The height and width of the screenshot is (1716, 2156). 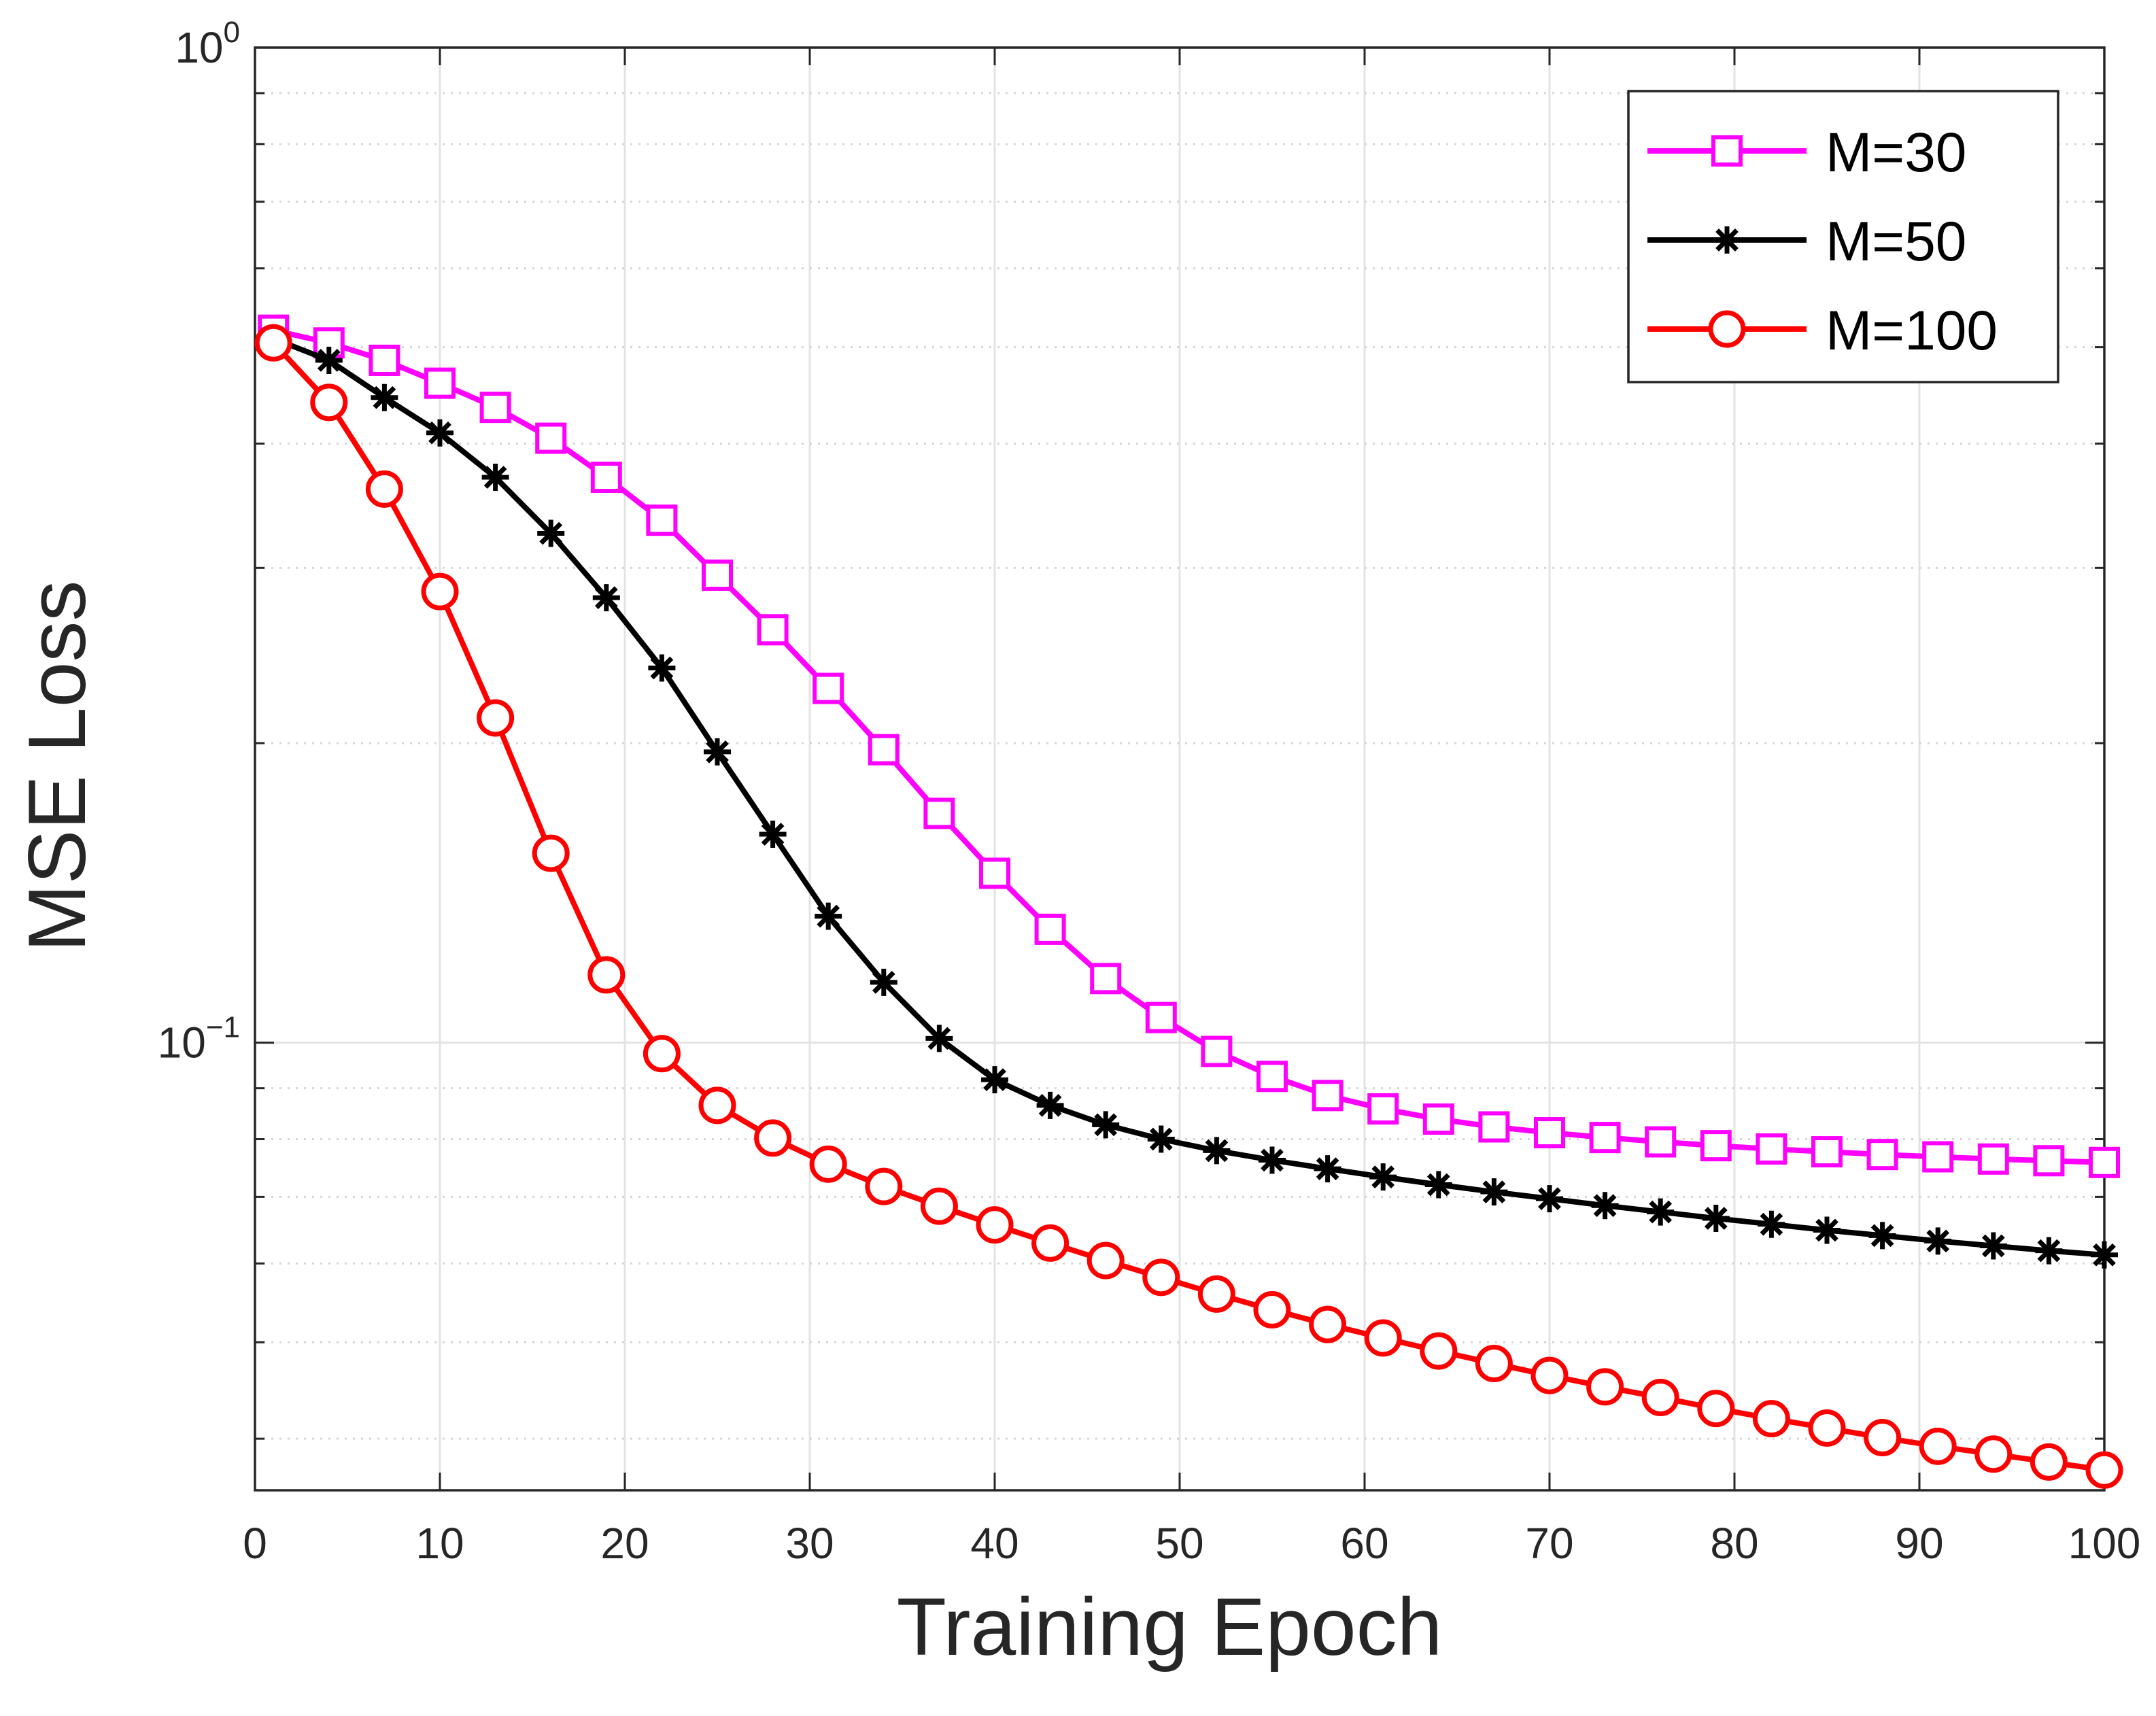 What do you see at coordinates (1896, 153) in the screenshot?
I see `legend-label-m-30: M=30` at bounding box center [1896, 153].